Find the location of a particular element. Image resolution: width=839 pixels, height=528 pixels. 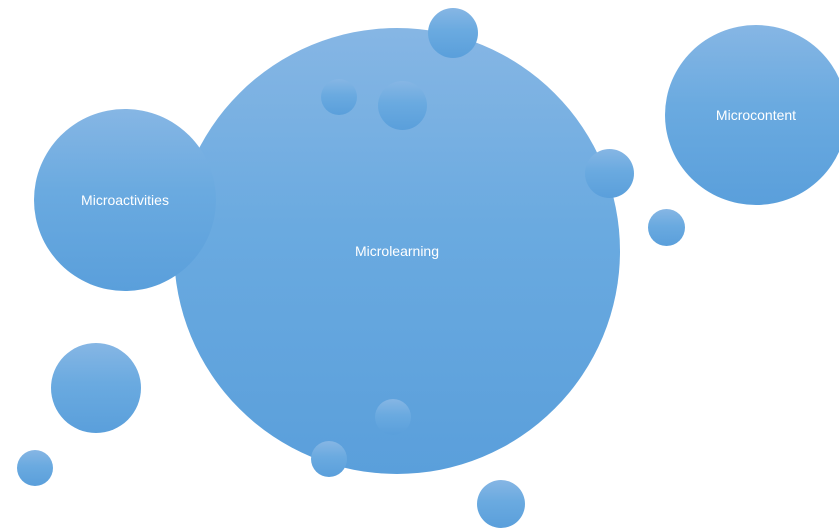

bubble-microactivities: Microactivities is located at coordinates (125, 200).